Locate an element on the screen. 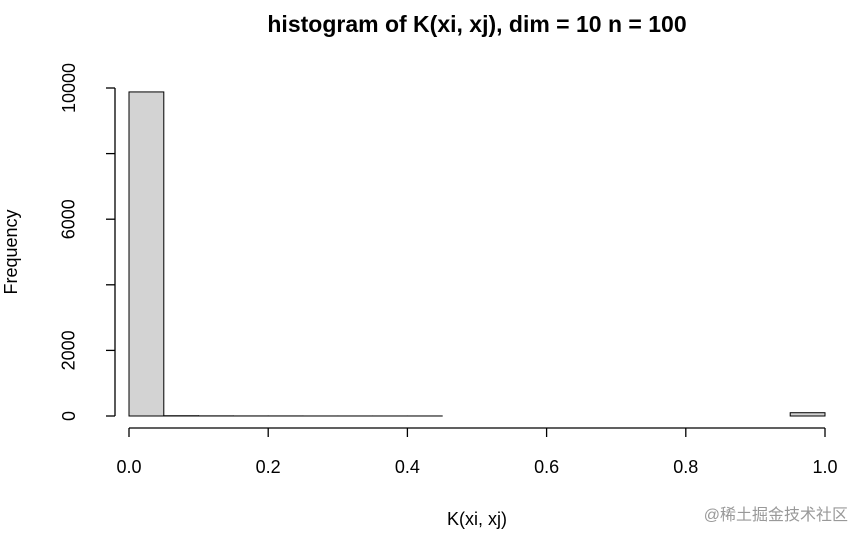  y-tick-label: 6000 is located at coordinates (69, 219).